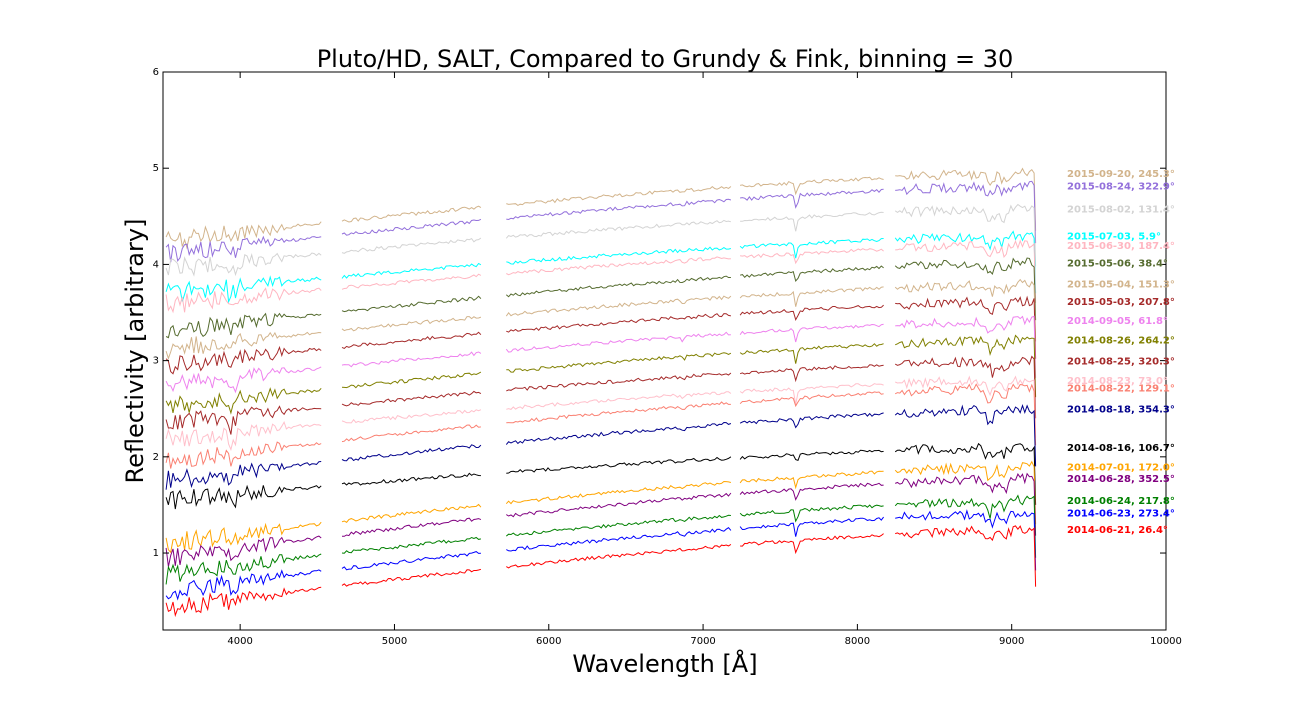  I want to click on legend-entry: 2014-06-24, 217.8°, so click(1121, 501).